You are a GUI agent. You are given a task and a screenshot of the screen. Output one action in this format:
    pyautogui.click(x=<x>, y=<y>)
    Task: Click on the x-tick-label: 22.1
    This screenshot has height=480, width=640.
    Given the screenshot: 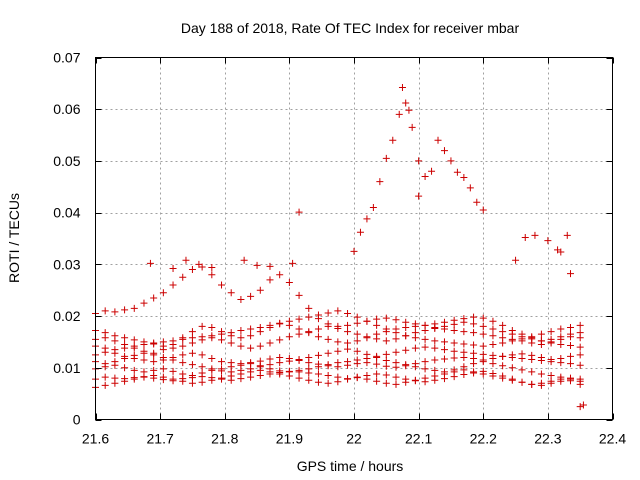 What is the action you would take?
    pyautogui.click(x=418, y=439)
    